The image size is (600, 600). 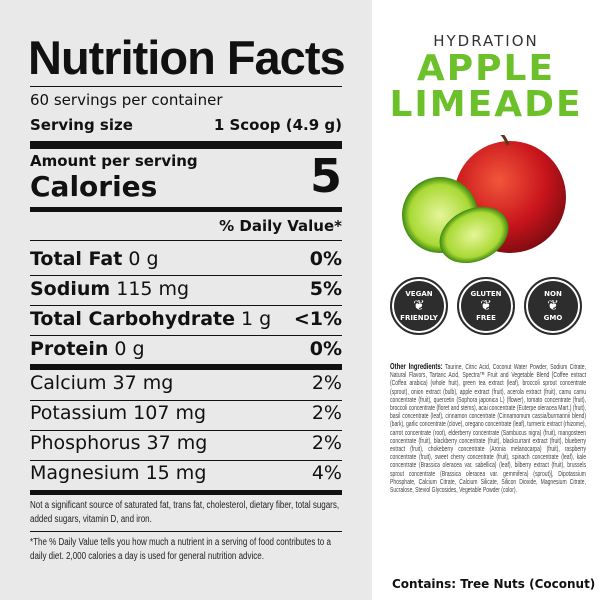 I want to click on mineral-row: Potassium 107 mg 2%, so click(x=186, y=413).